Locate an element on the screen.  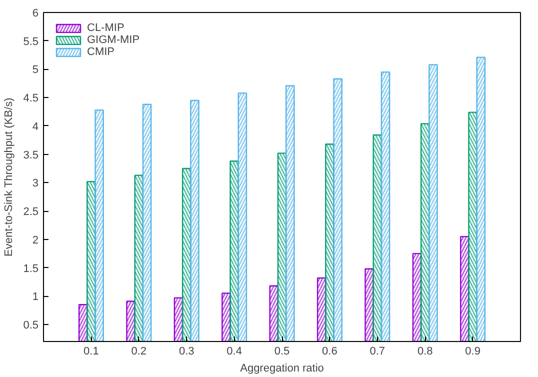
y-tick-label: 1 is located at coordinates (35, 297).